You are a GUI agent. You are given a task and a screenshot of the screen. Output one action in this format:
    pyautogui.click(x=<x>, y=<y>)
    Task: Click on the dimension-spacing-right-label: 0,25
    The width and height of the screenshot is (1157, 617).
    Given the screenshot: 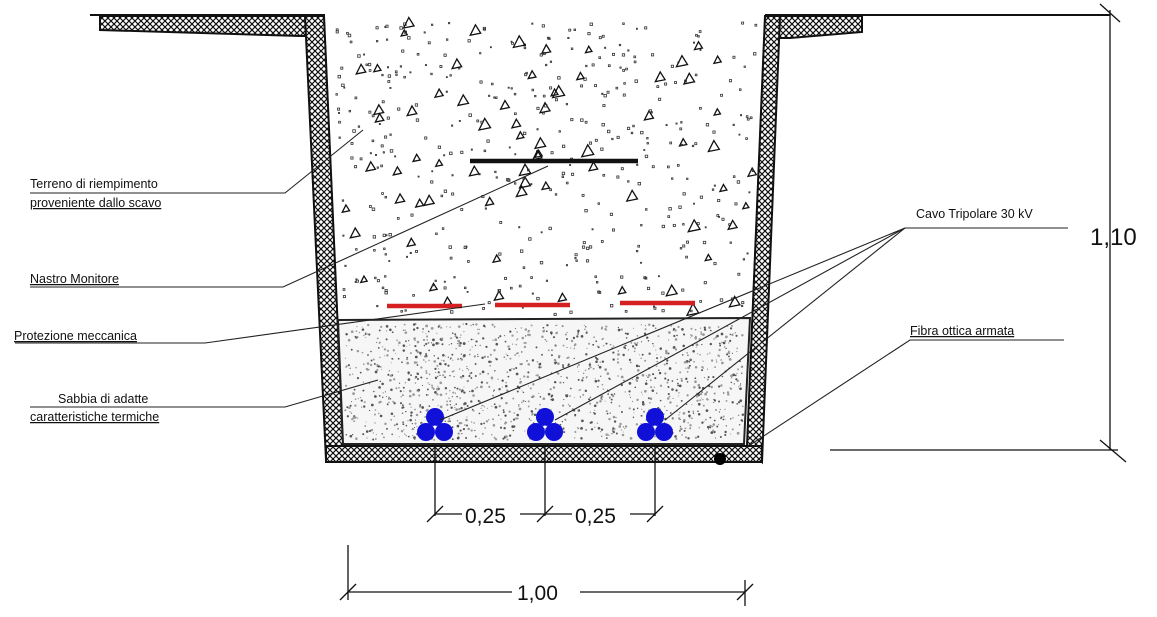 What is the action you would take?
    pyautogui.click(x=595, y=516)
    